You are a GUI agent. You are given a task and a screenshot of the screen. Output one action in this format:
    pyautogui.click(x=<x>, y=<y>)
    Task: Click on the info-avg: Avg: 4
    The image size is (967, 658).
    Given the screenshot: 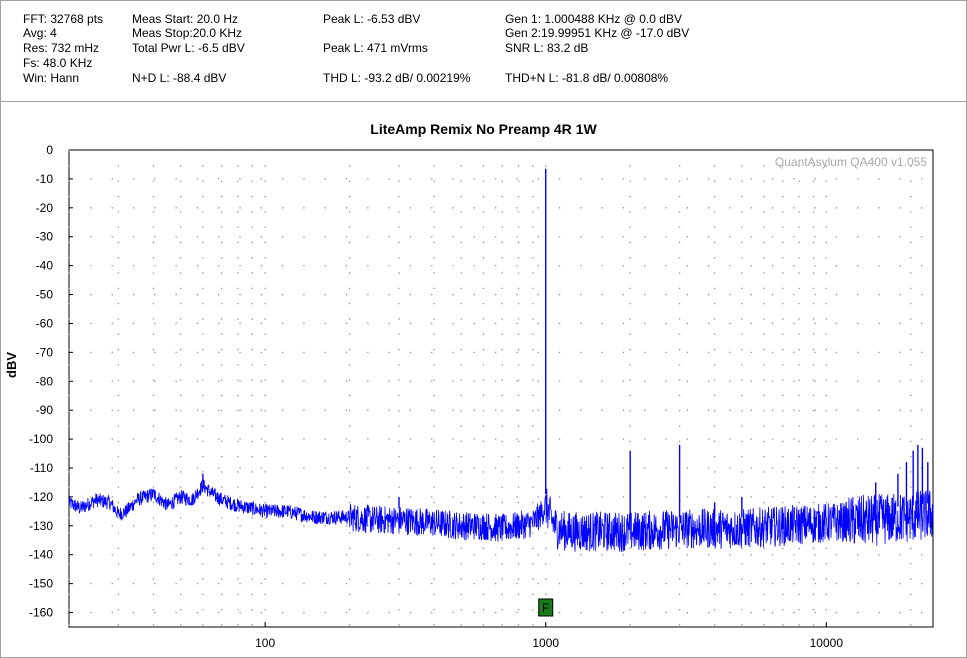 What is the action you would take?
    pyautogui.click(x=40, y=33)
    